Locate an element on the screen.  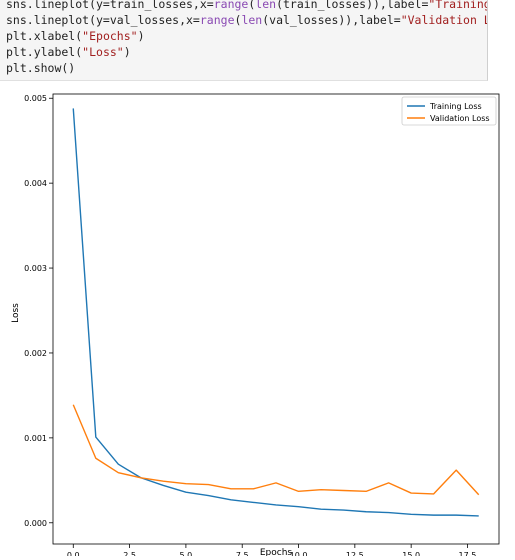
code-token: sns.lineplot(y=train_losses,x= is located at coordinates (110, 5).